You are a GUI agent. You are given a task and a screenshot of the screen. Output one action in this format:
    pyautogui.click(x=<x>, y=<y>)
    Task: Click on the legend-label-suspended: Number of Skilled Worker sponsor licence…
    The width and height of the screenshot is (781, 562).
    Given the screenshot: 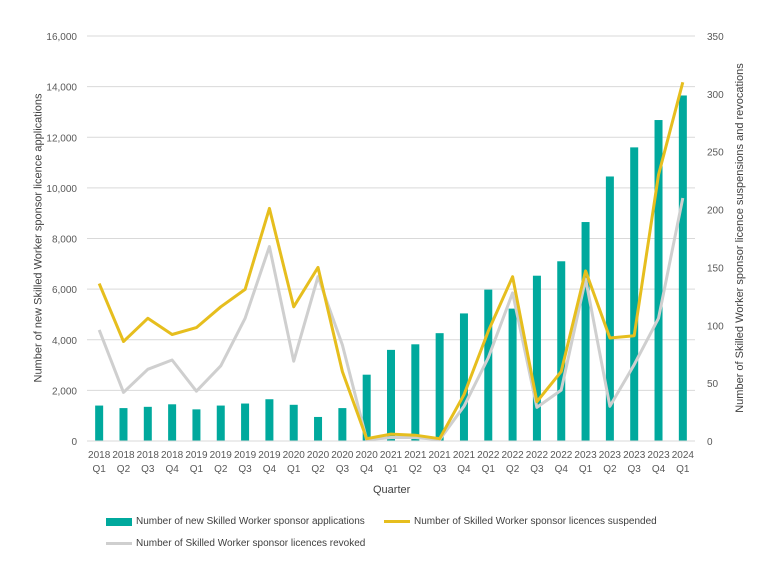 What is the action you would take?
    pyautogui.click(x=535, y=521)
    